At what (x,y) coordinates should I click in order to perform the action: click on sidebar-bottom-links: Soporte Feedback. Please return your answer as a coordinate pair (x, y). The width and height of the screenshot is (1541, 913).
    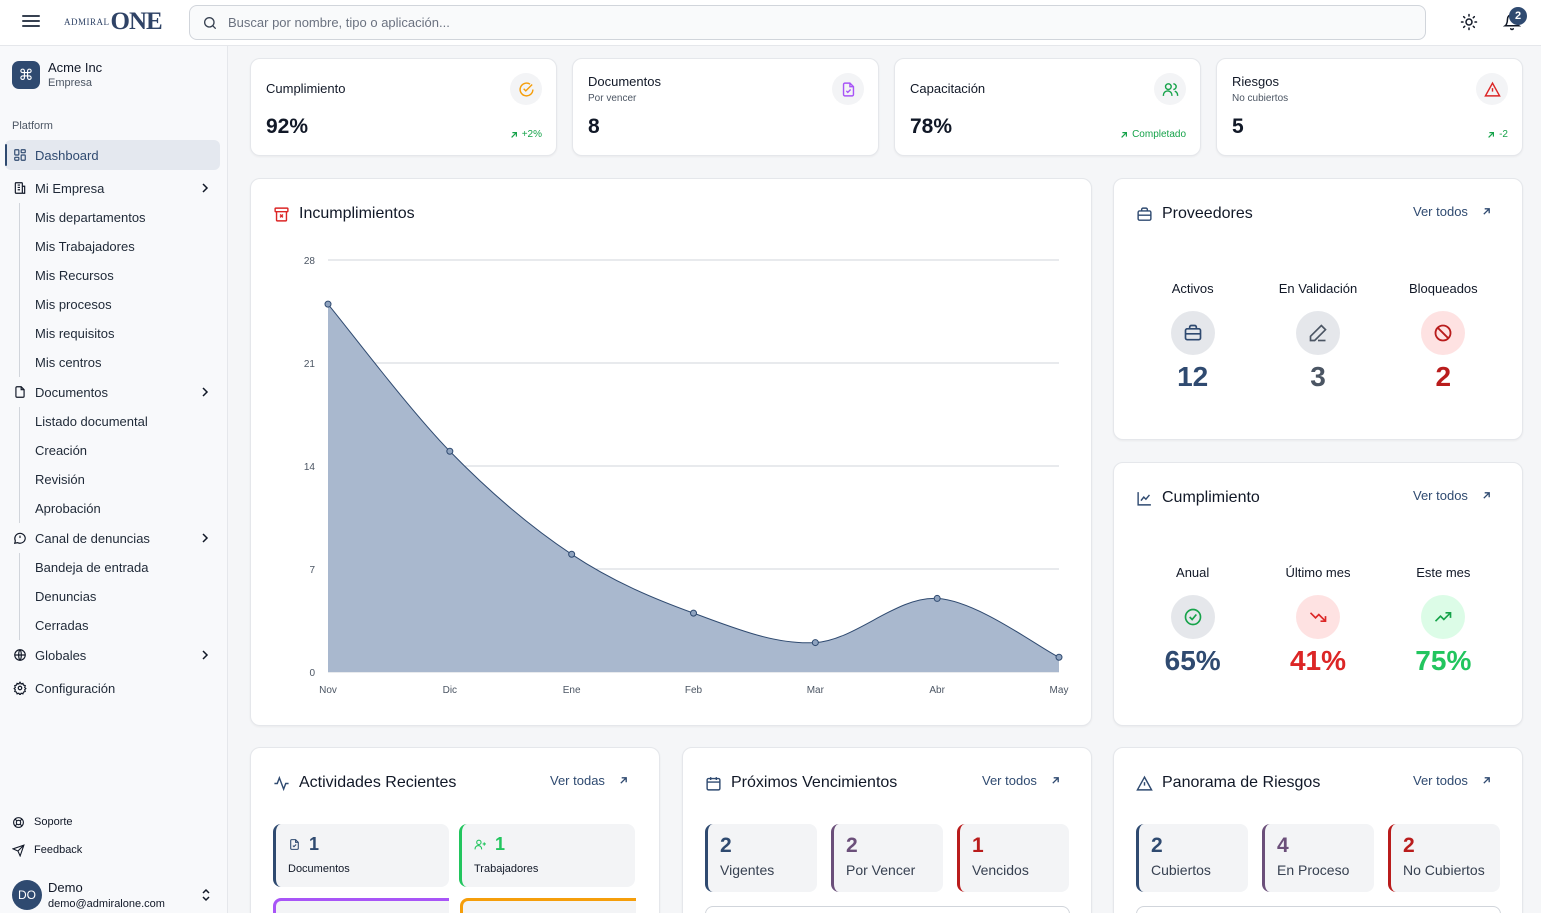
    Looking at the image, I should click on (47, 836).